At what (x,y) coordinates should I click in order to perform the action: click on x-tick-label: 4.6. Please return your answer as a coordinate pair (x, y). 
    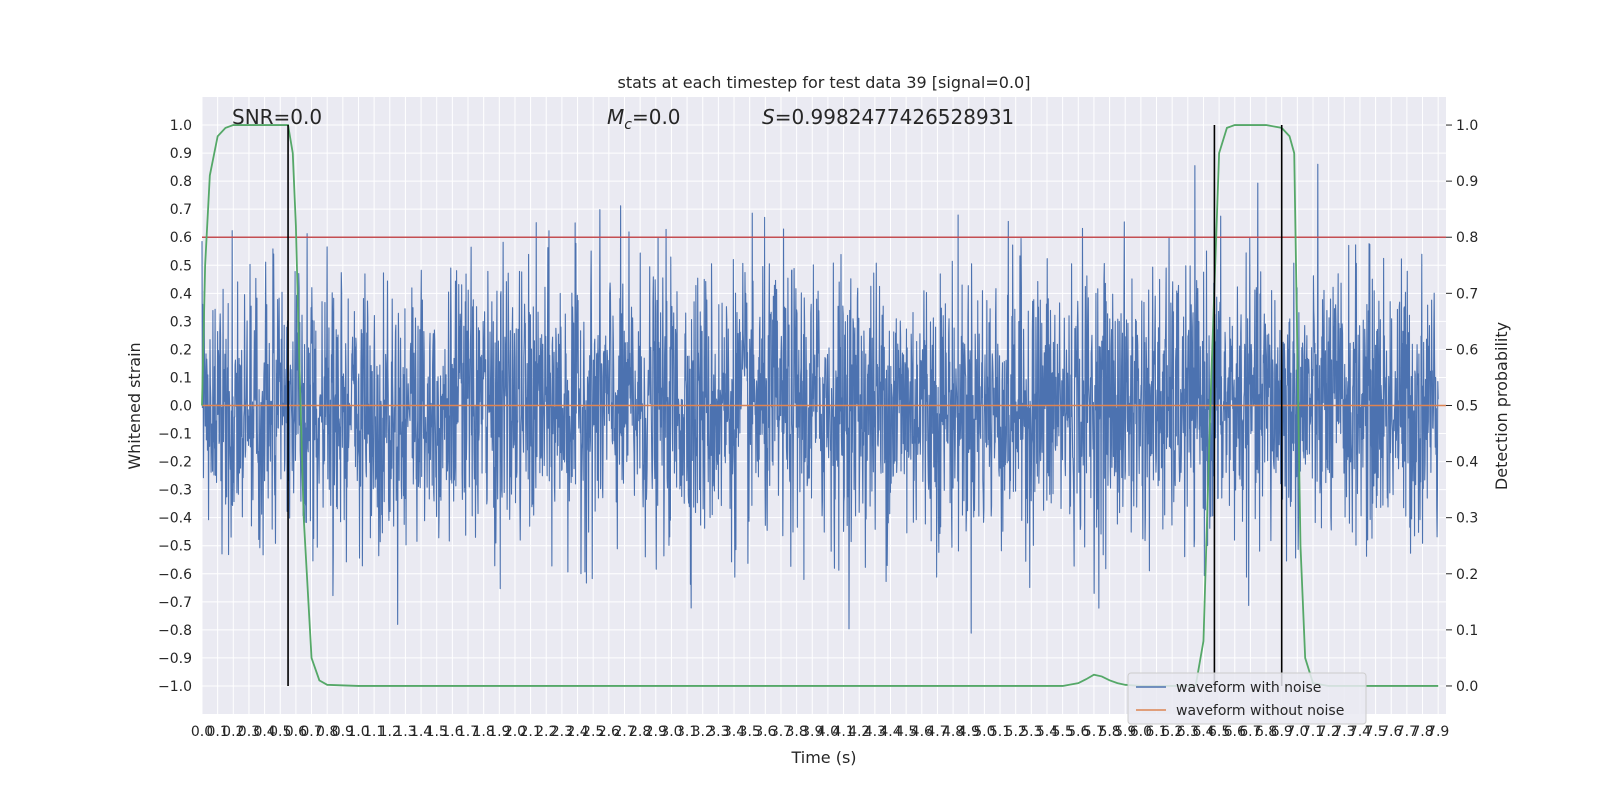
    Looking at the image, I should click on (922, 732).